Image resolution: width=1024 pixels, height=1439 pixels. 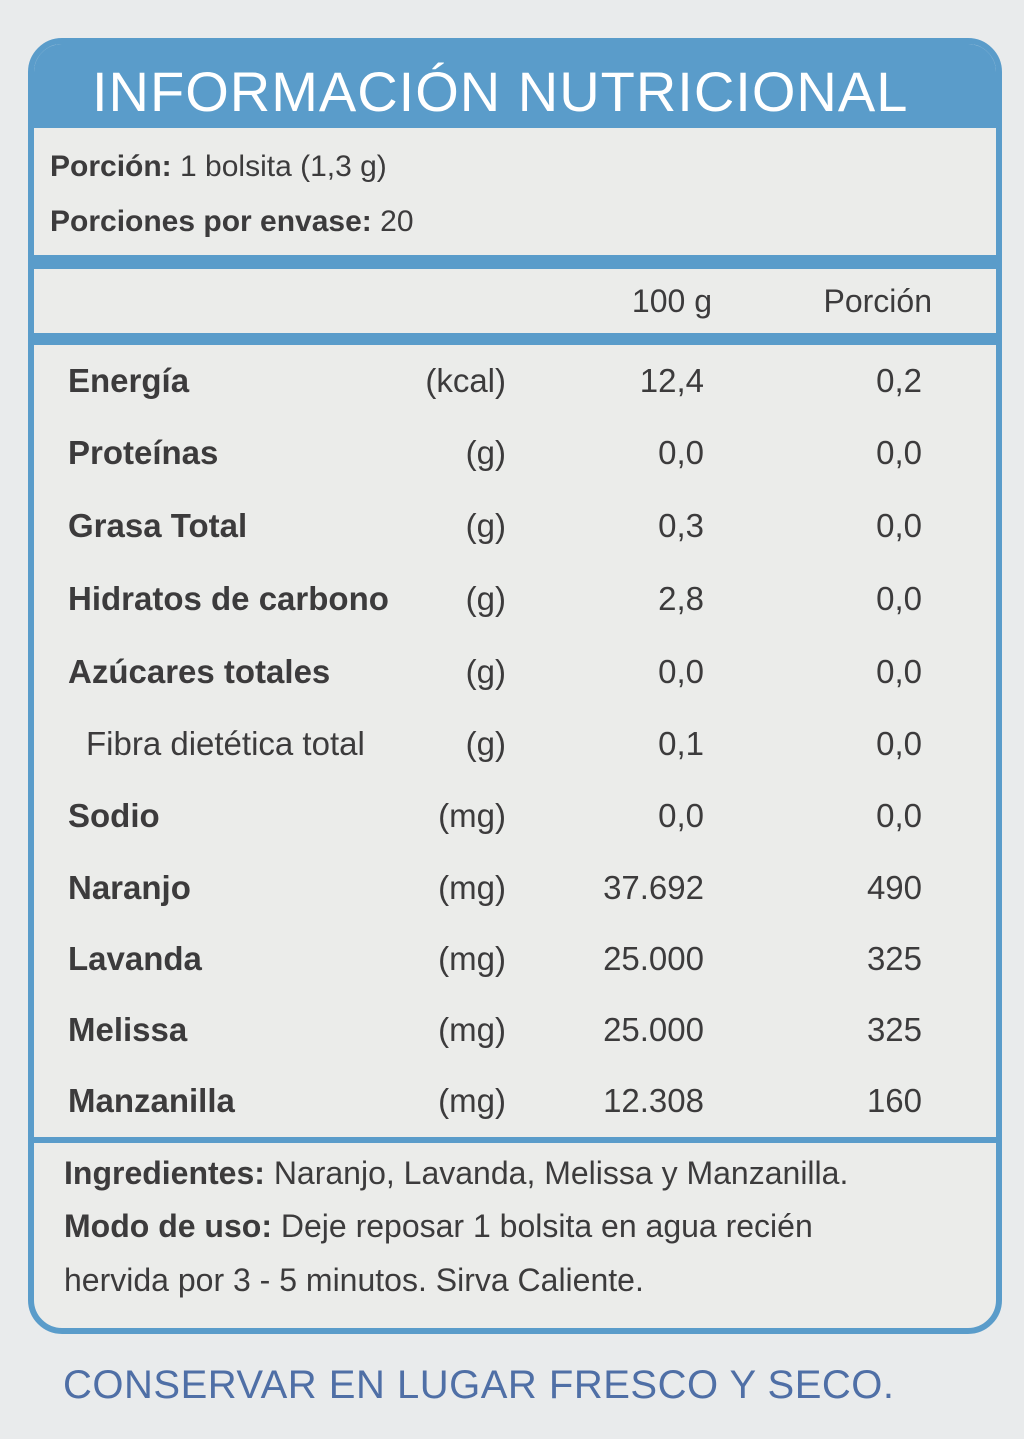 I want to click on title-bar: INFORMACIÓN NUTRICIONAL, so click(x=515, y=86).